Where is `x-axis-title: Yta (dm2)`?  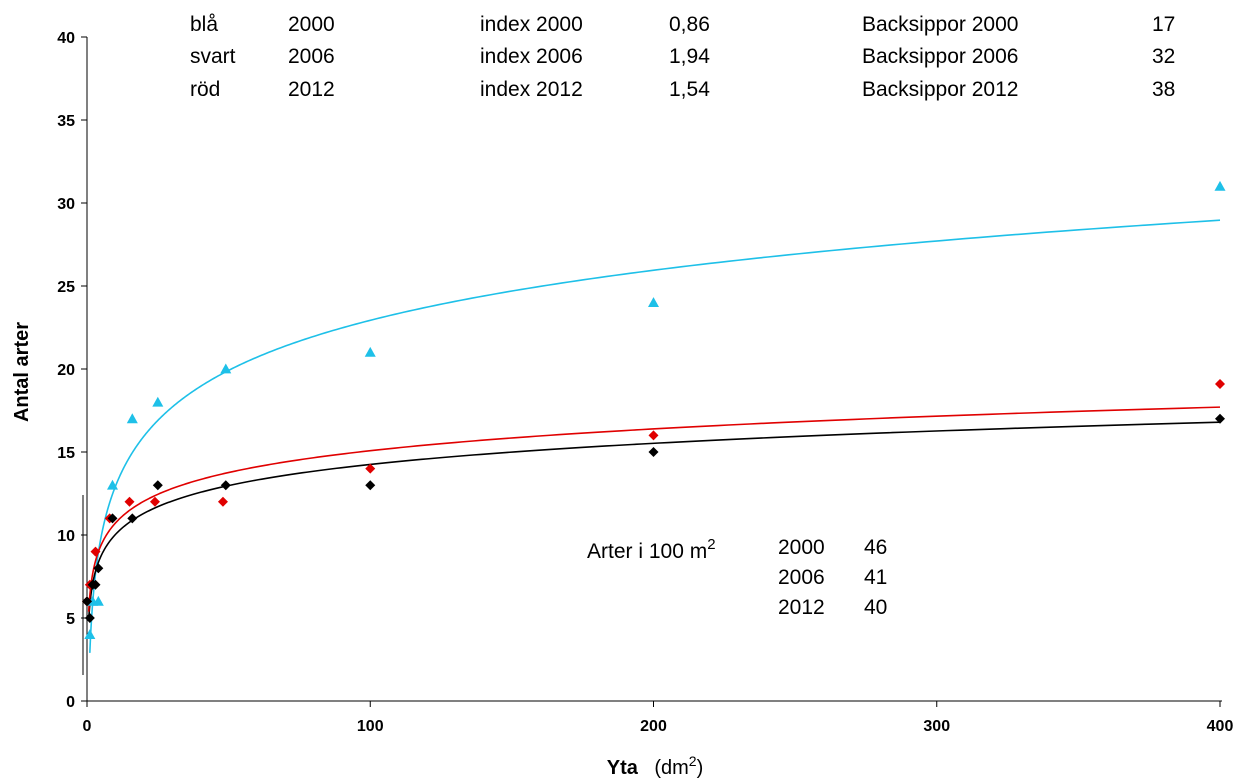
x-axis-title: Yta (dm2) is located at coordinates (655, 766).